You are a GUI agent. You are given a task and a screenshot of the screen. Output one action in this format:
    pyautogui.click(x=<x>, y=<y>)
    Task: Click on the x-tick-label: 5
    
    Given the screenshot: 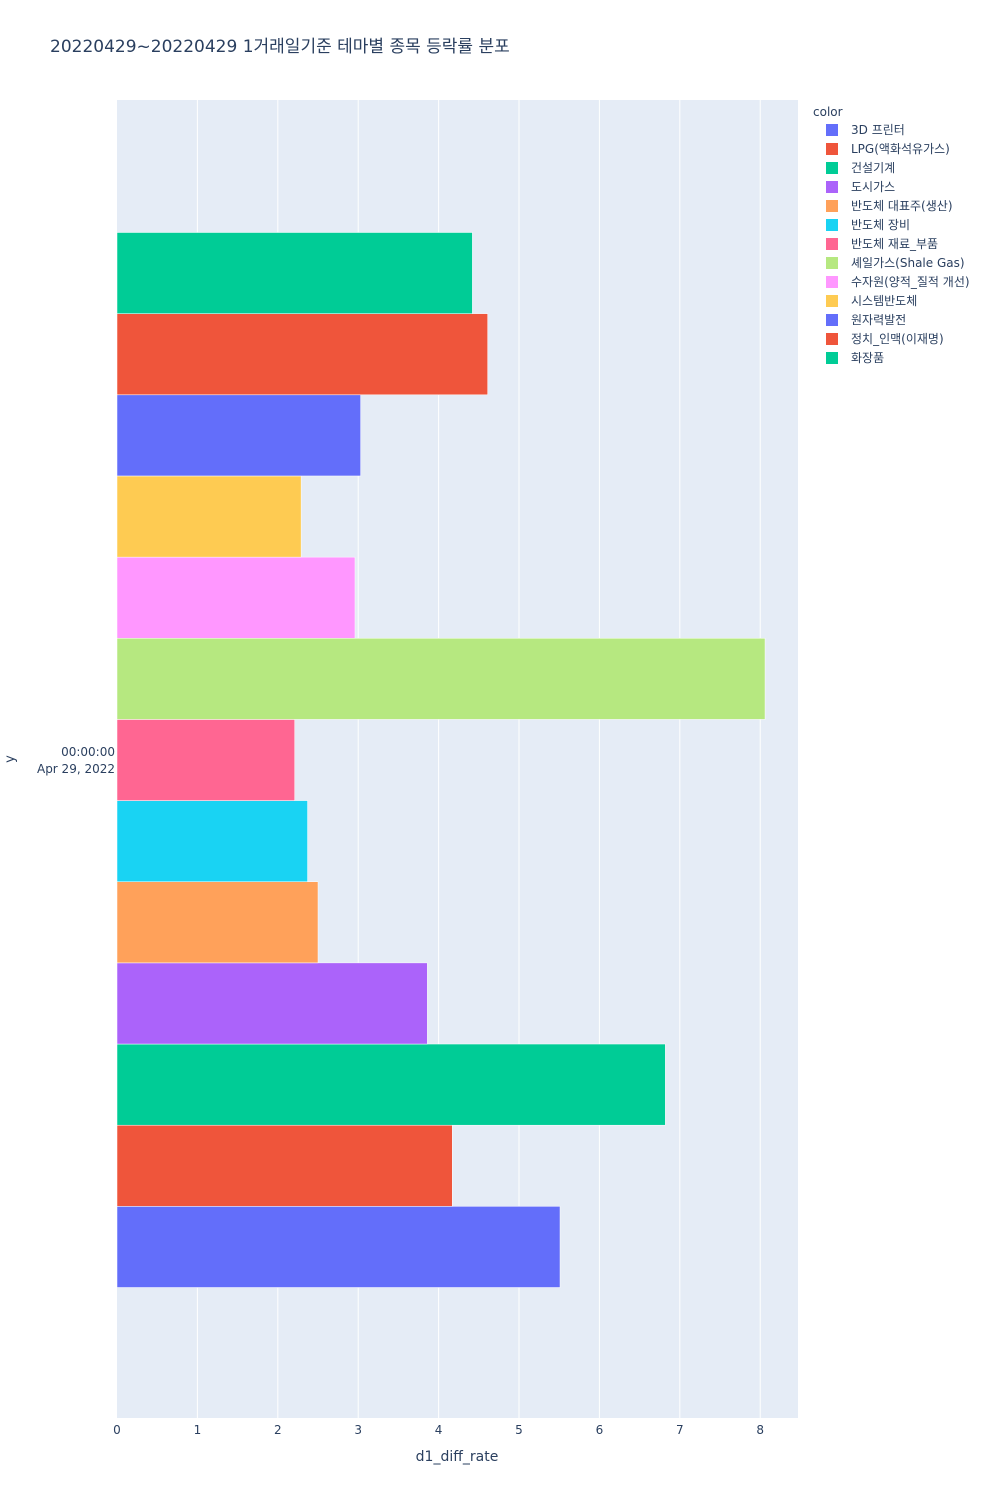 What is the action you would take?
    pyautogui.click(x=519, y=1430)
    